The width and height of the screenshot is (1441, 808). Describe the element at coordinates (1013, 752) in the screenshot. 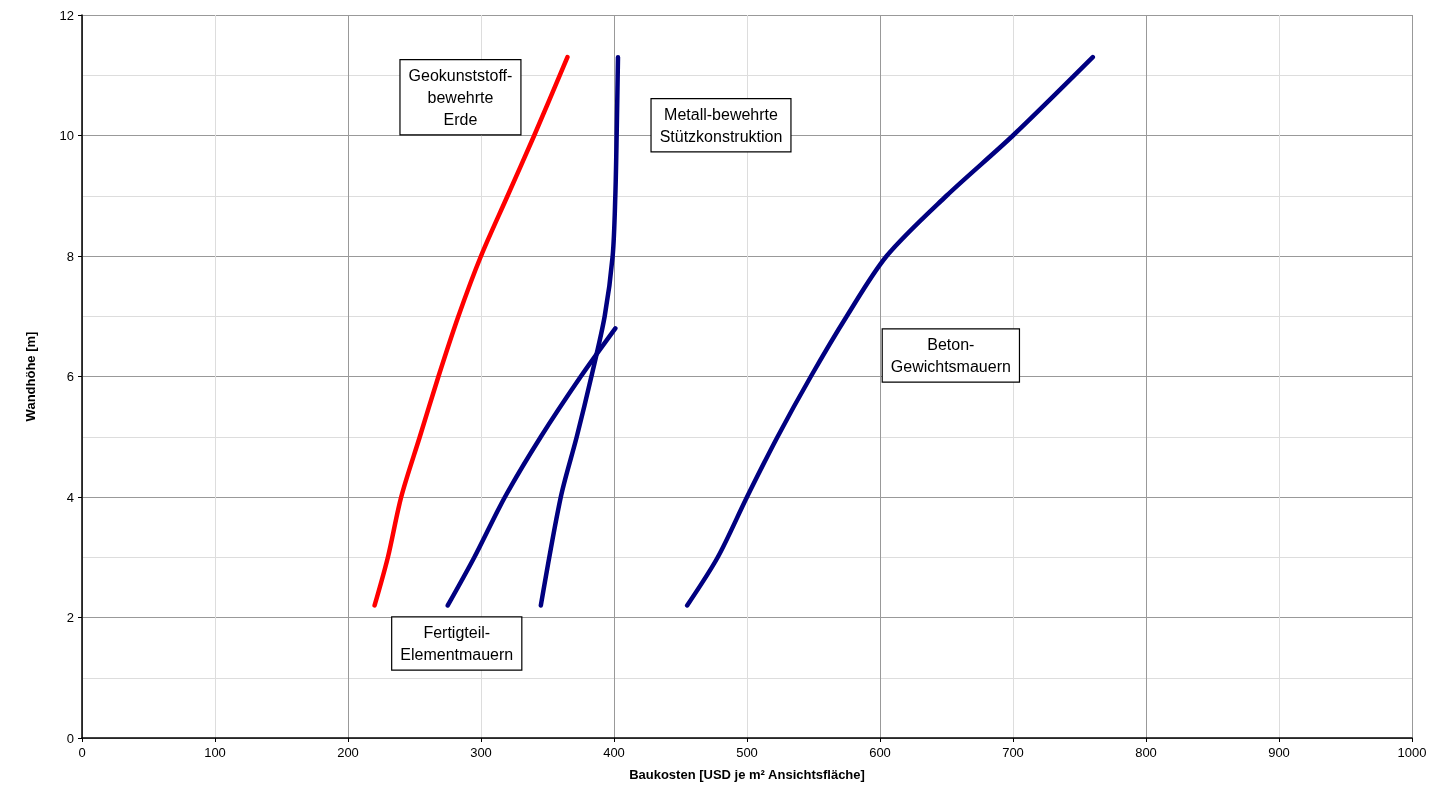

I see `x-tick-label: 700` at that location.